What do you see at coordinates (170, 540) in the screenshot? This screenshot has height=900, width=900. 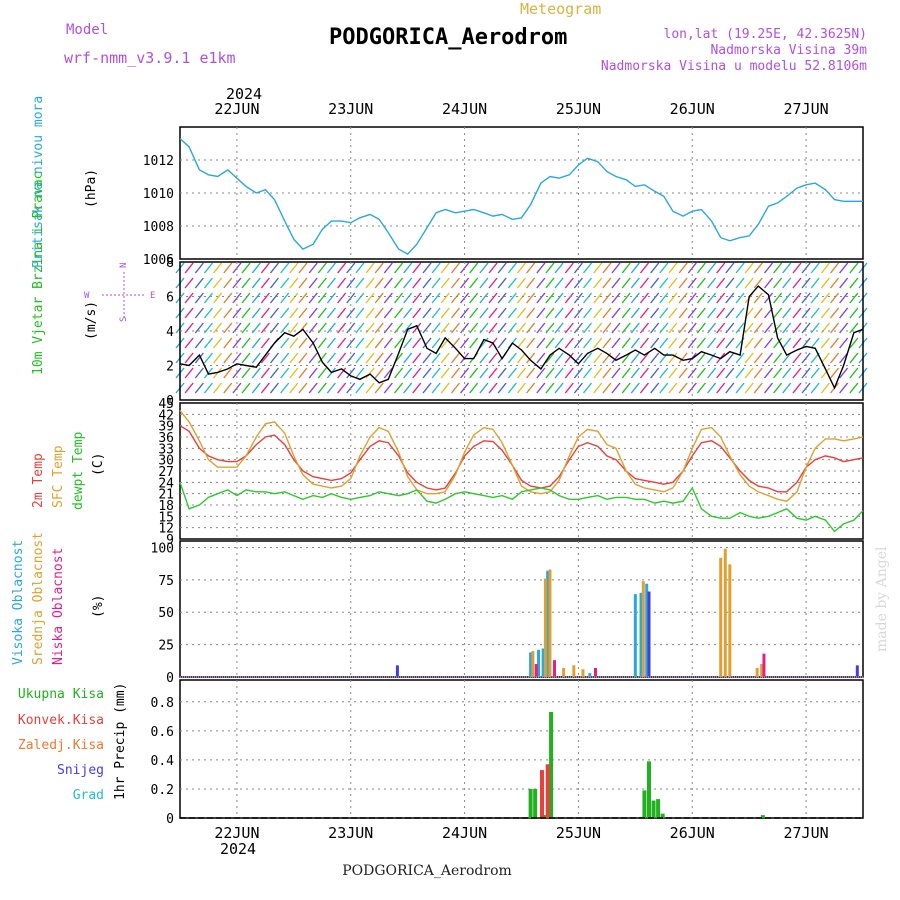 I see `y-tick-label: 9` at bounding box center [170, 540].